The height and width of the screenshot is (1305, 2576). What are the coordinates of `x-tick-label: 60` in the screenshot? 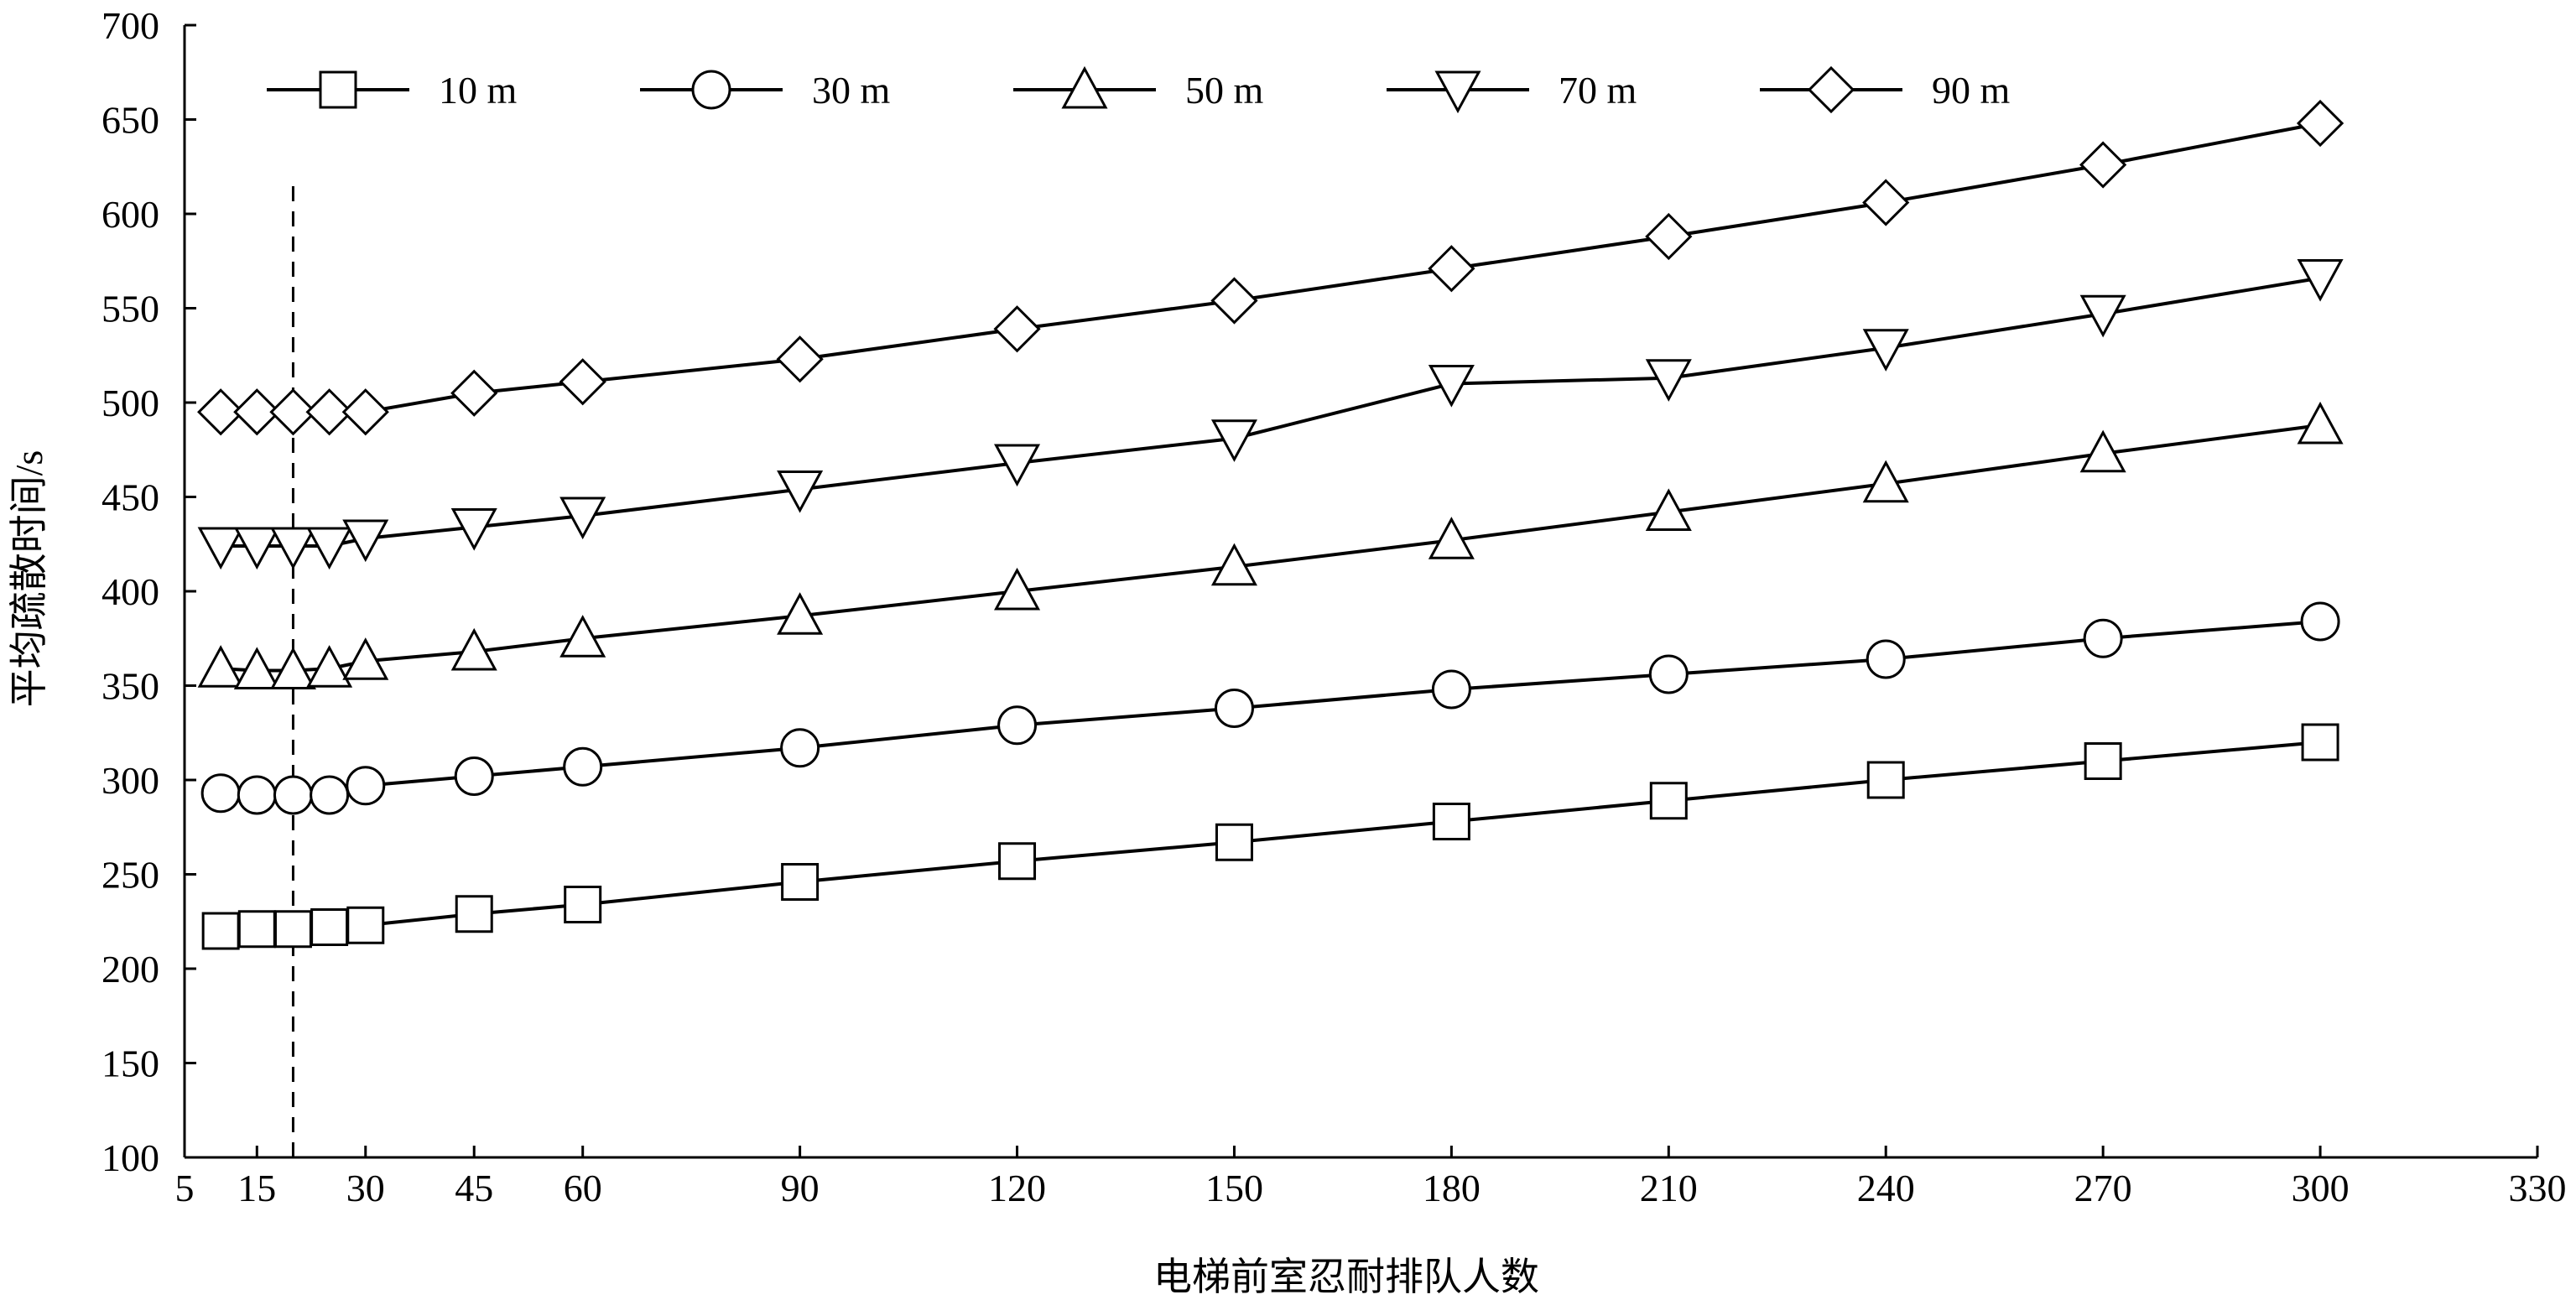 It's located at (583, 1188).